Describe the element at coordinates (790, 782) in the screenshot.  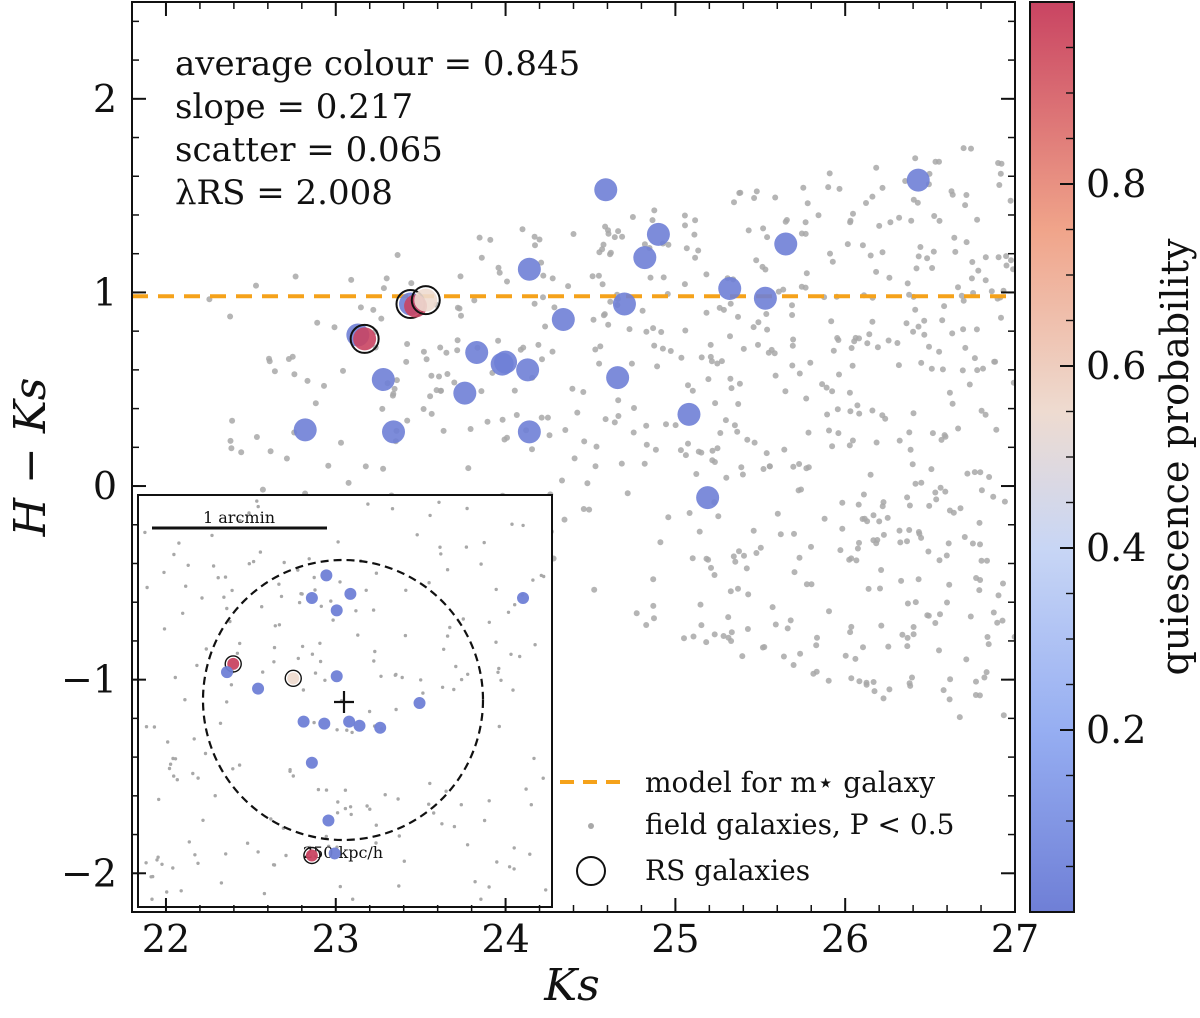
I see `legend-model-label: model for m⋆ galaxy` at that location.